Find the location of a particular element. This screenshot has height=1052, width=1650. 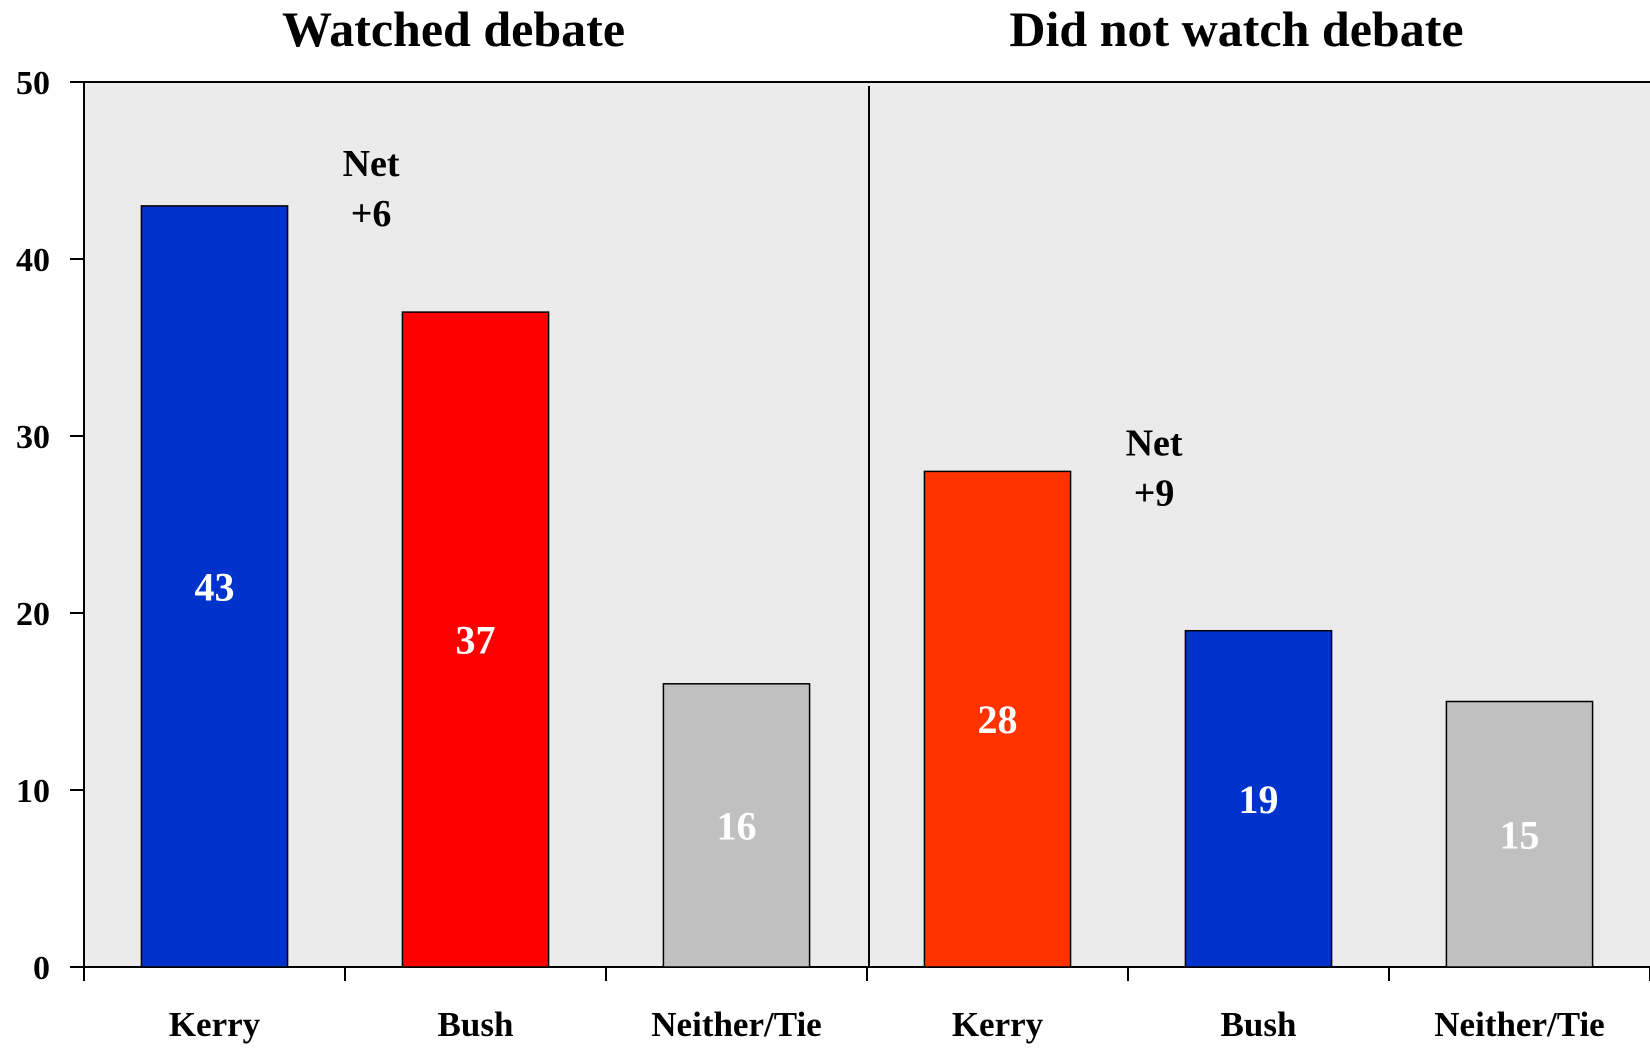

data-label: 15 is located at coordinates (1520, 834).